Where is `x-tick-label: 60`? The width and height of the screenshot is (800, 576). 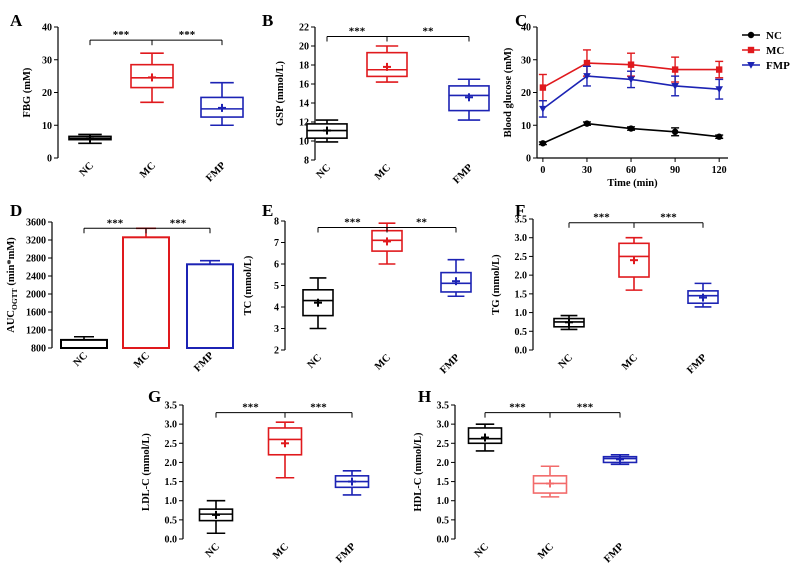 x-tick-label: 60 is located at coordinates (631, 170).